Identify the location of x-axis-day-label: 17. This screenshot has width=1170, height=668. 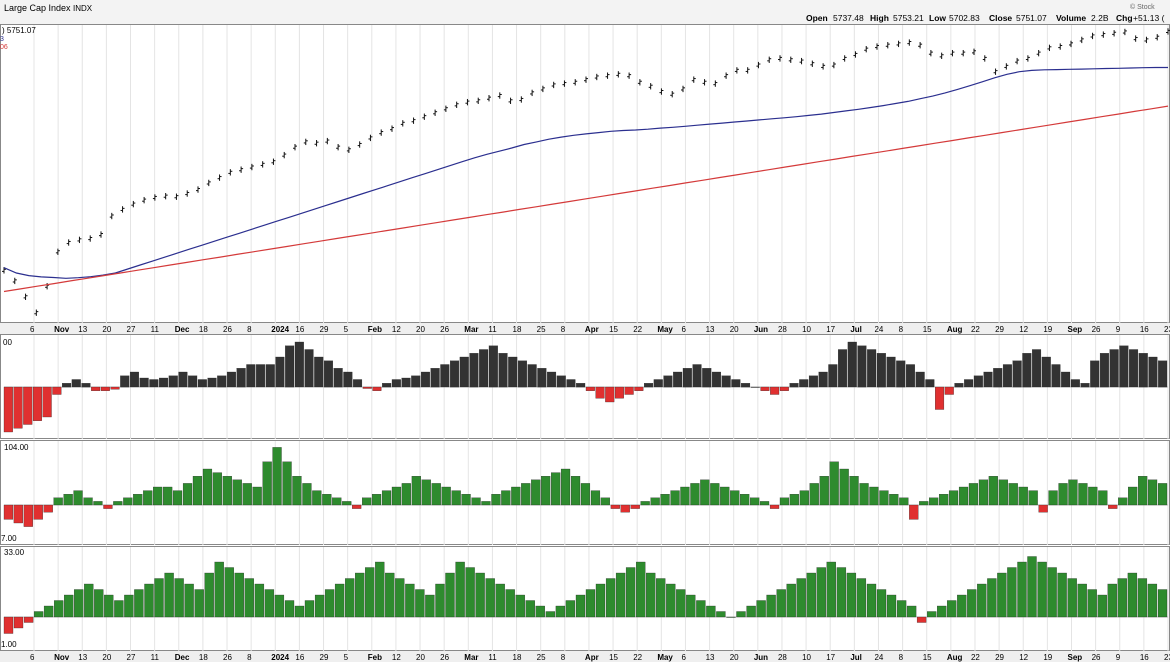
(830, 657).